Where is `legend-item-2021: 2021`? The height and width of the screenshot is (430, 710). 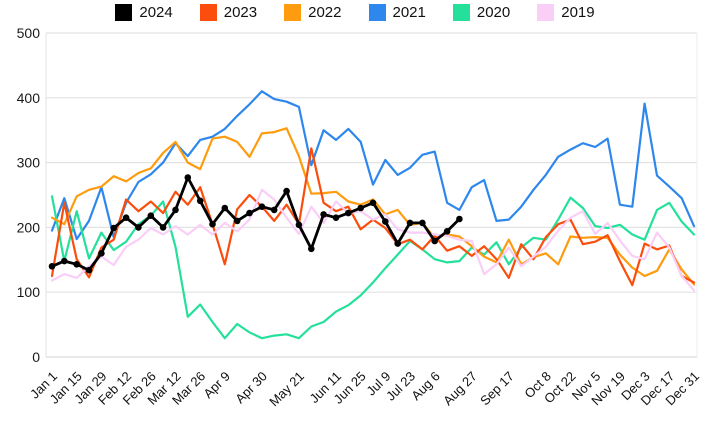 legend-item-2021: 2021 is located at coordinates (397, 12).